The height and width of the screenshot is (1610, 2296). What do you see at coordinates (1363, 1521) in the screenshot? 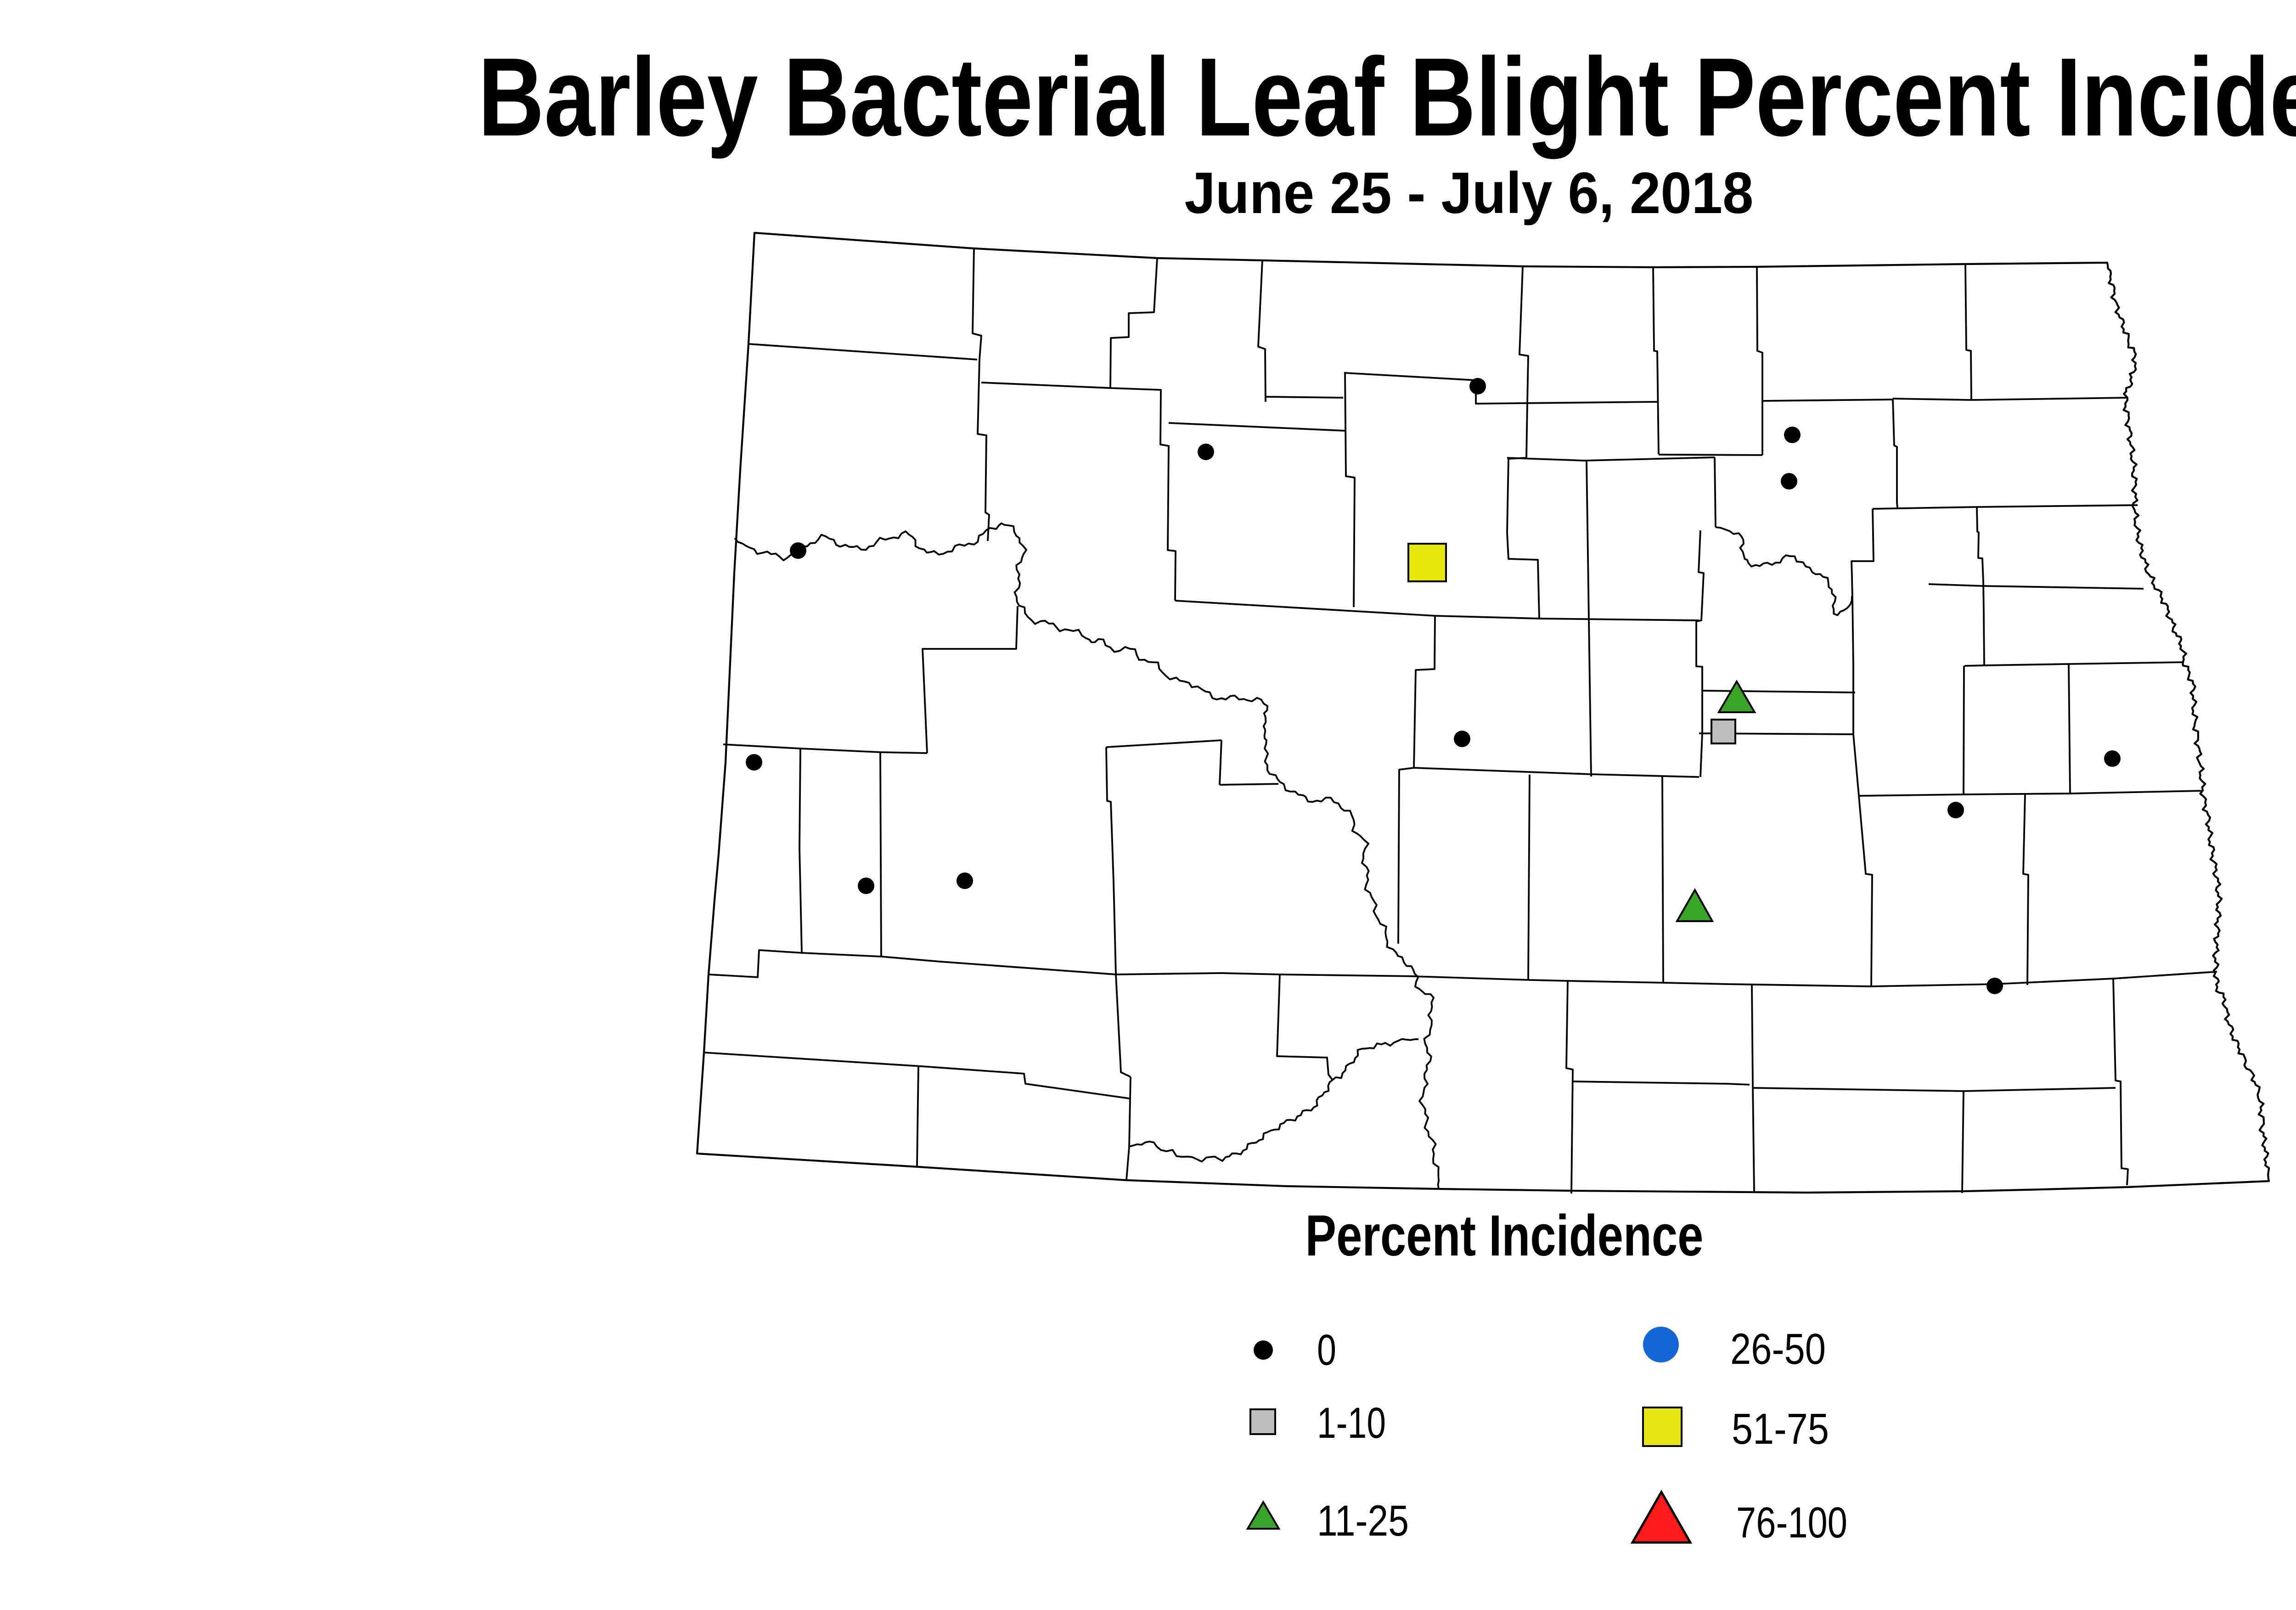
I see `svg-text: 11-25` at bounding box center [1363, 1521].